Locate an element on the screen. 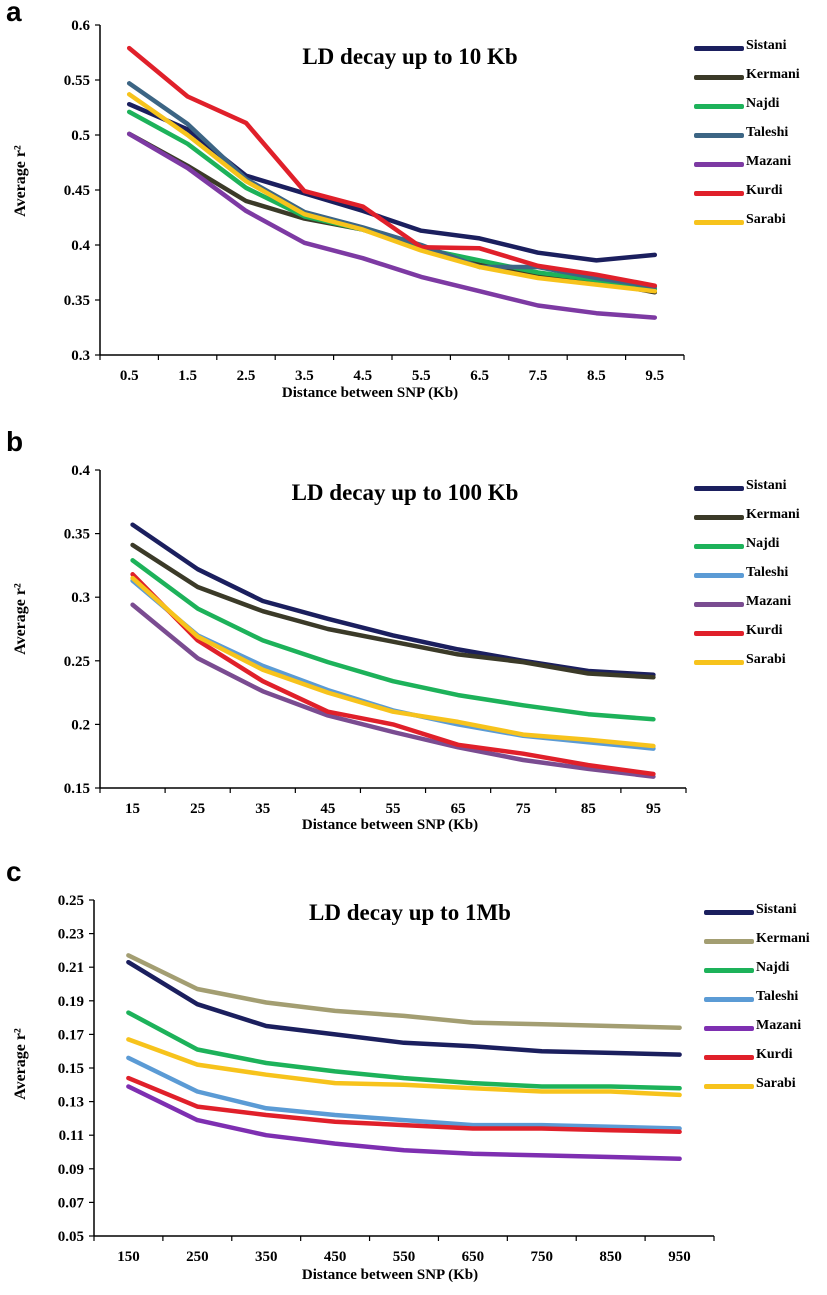 The height and width of the screenshot is (1295, 827). y-tick-label: 0.21 is located at coordinates (71, 968).